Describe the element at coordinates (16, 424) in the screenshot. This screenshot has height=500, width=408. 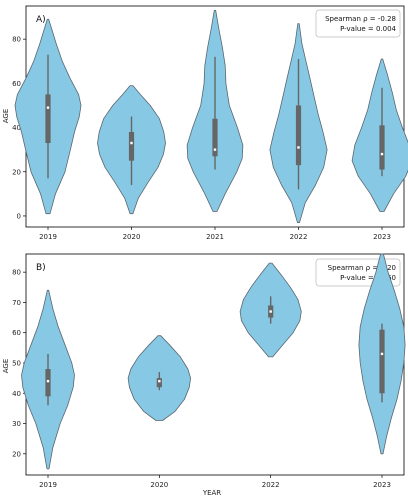
I see `panel-b-ytick-label: 30` at that location.